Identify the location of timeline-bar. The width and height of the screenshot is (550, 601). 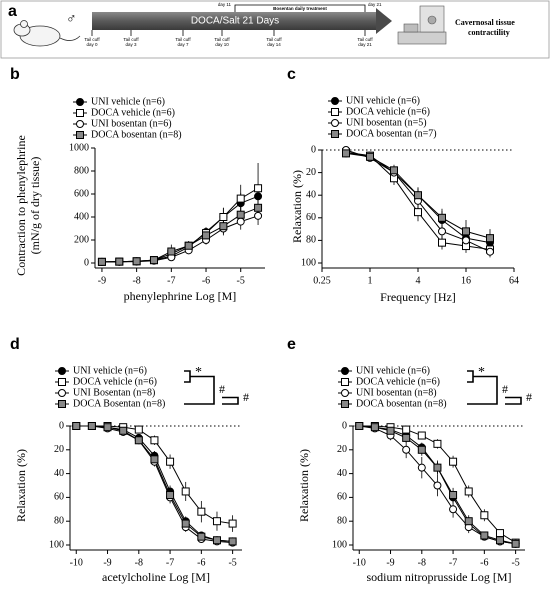
(234, 21).